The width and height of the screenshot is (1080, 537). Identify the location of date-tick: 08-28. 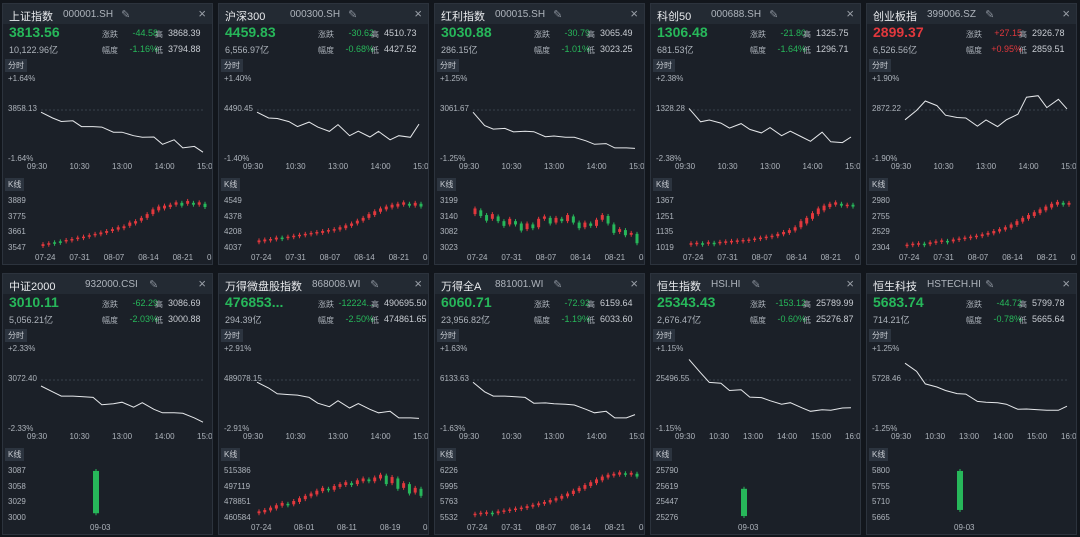
(209, 257).